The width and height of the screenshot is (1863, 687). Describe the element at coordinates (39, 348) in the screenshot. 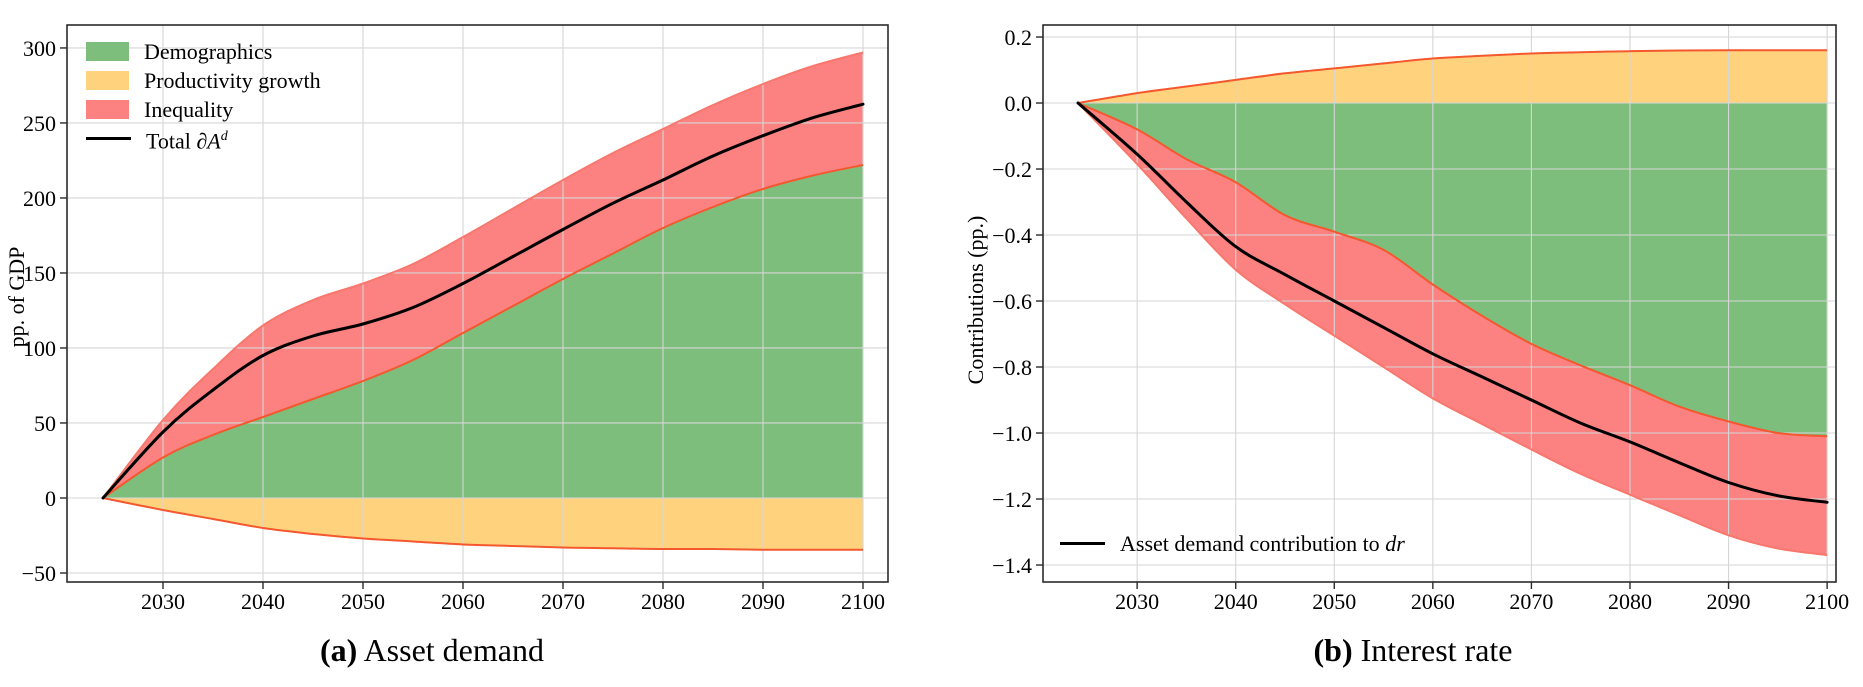

I see `y-tick-label: 100` at that location.